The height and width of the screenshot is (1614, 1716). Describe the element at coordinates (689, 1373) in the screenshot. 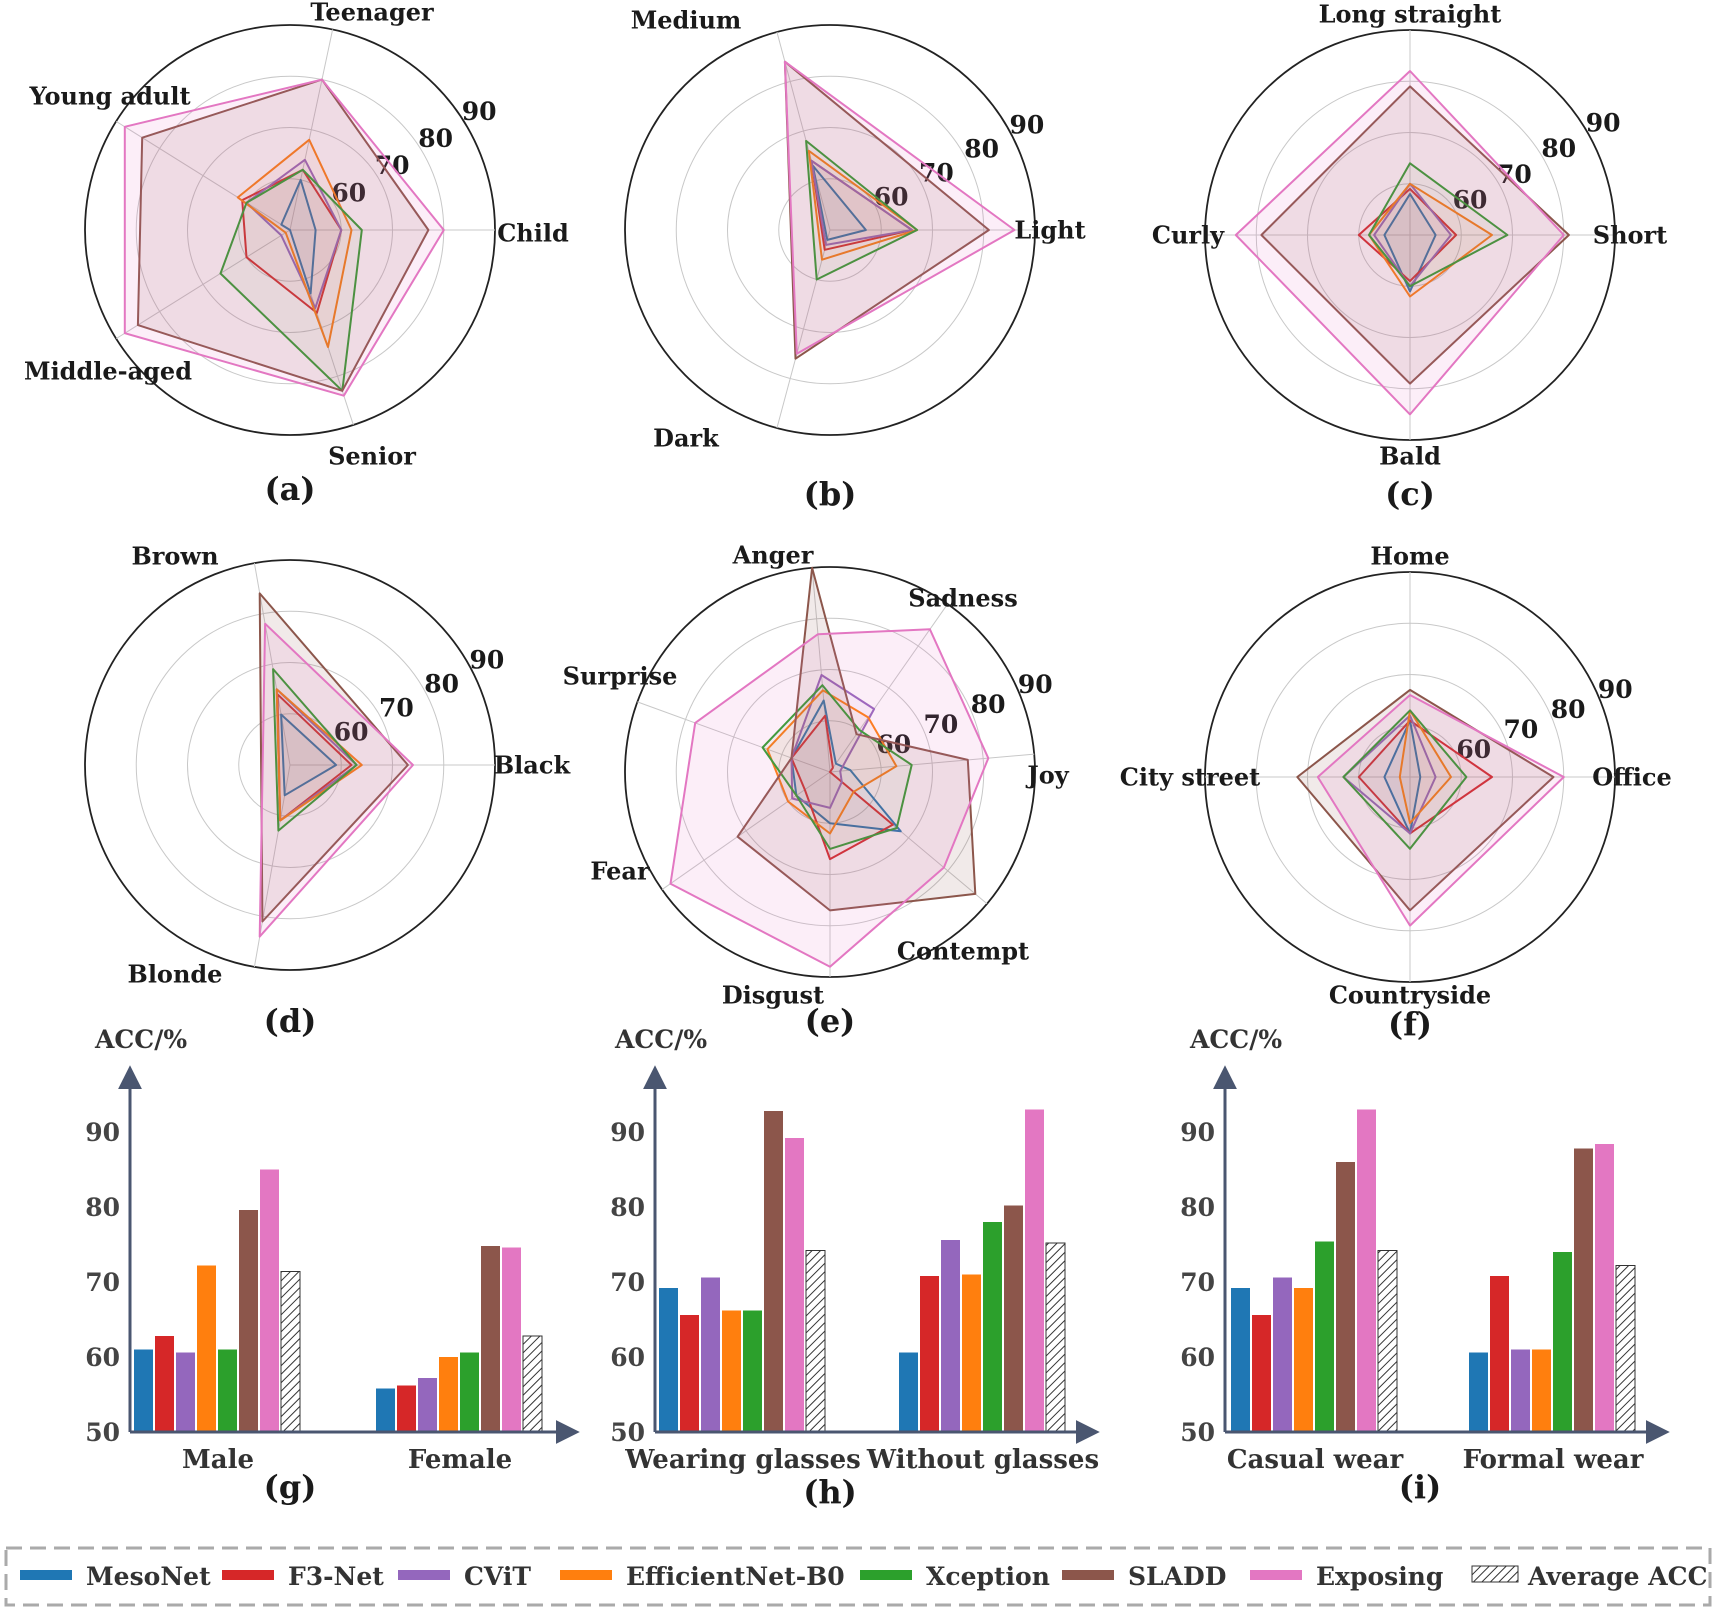

I see `bar-wearing-glasses-f3-net` at that location.